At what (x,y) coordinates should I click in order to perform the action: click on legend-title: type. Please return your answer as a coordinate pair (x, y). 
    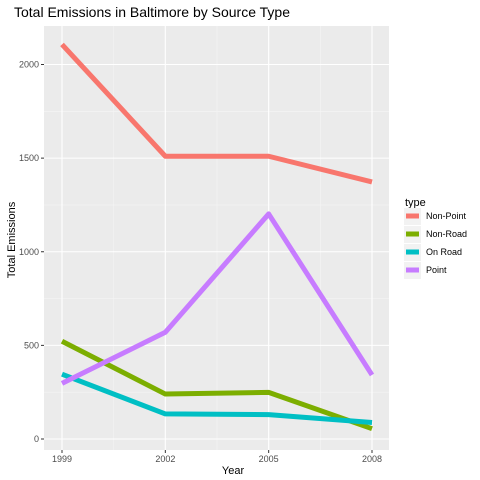
    Looking at the image, I should click on (415, 203).